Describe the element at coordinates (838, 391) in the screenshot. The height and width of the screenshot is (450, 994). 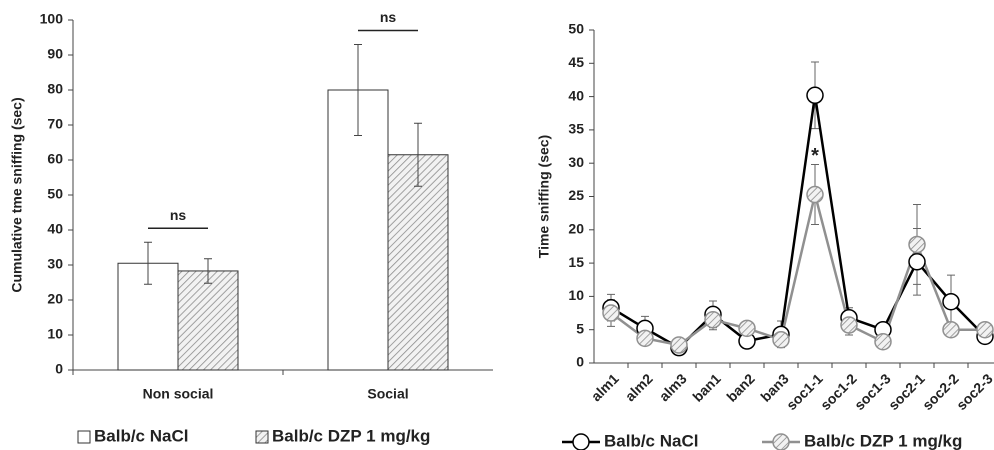
I see `x-tick-label: soc1-2` at that location.